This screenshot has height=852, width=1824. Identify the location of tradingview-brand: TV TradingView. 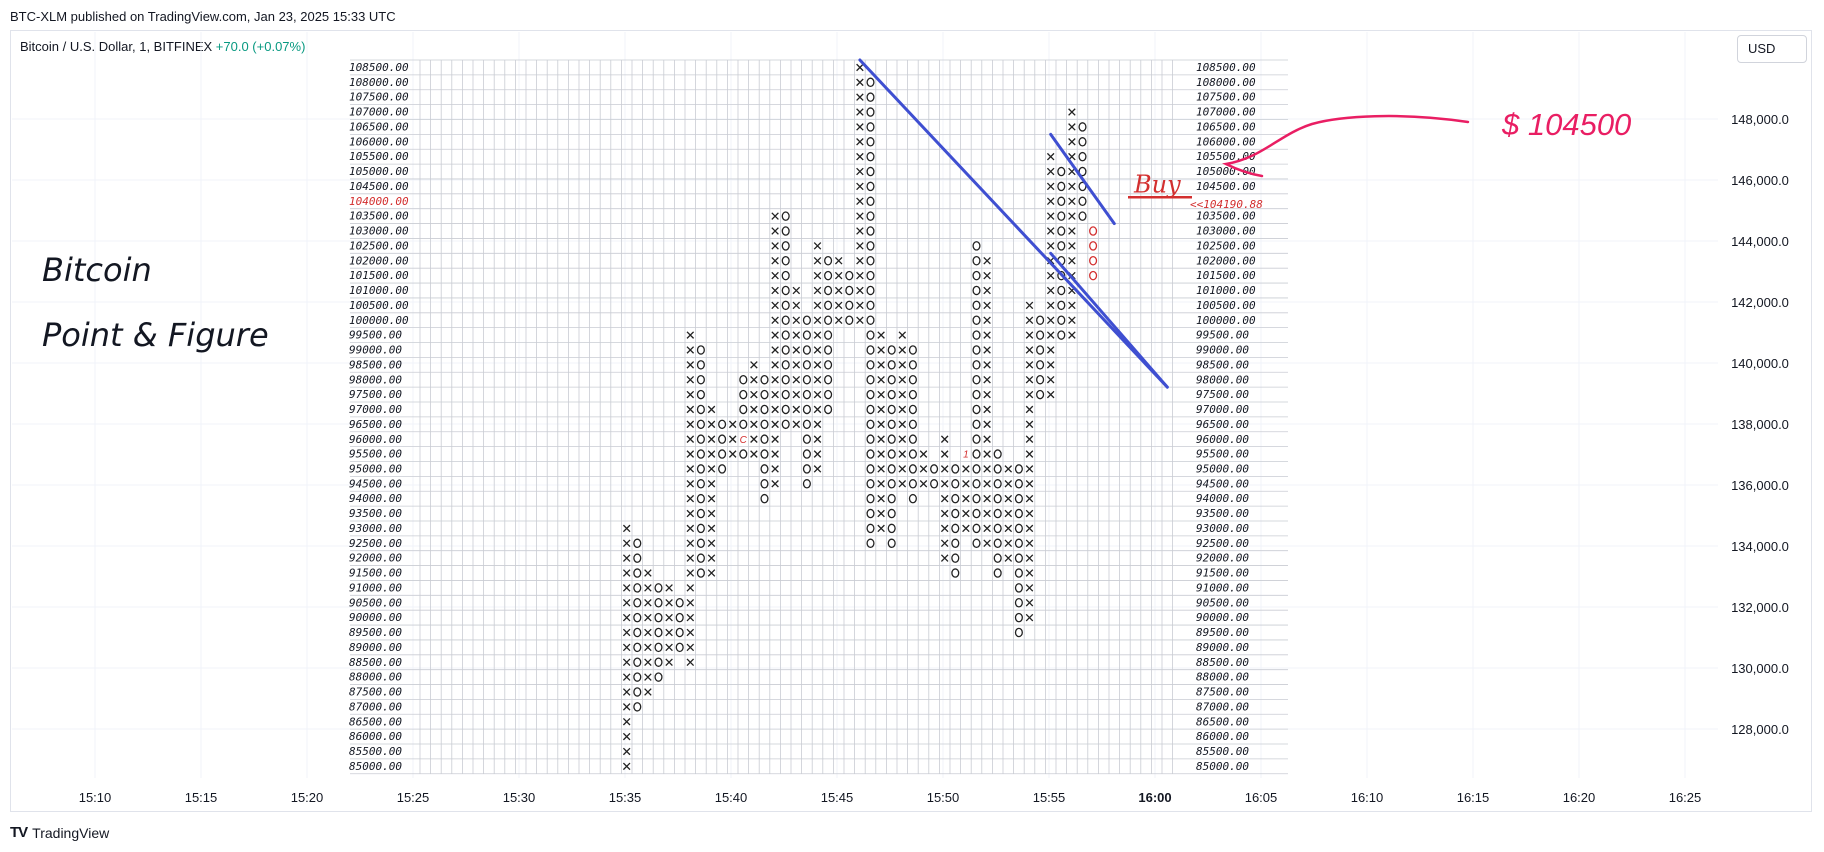
(59, 832).